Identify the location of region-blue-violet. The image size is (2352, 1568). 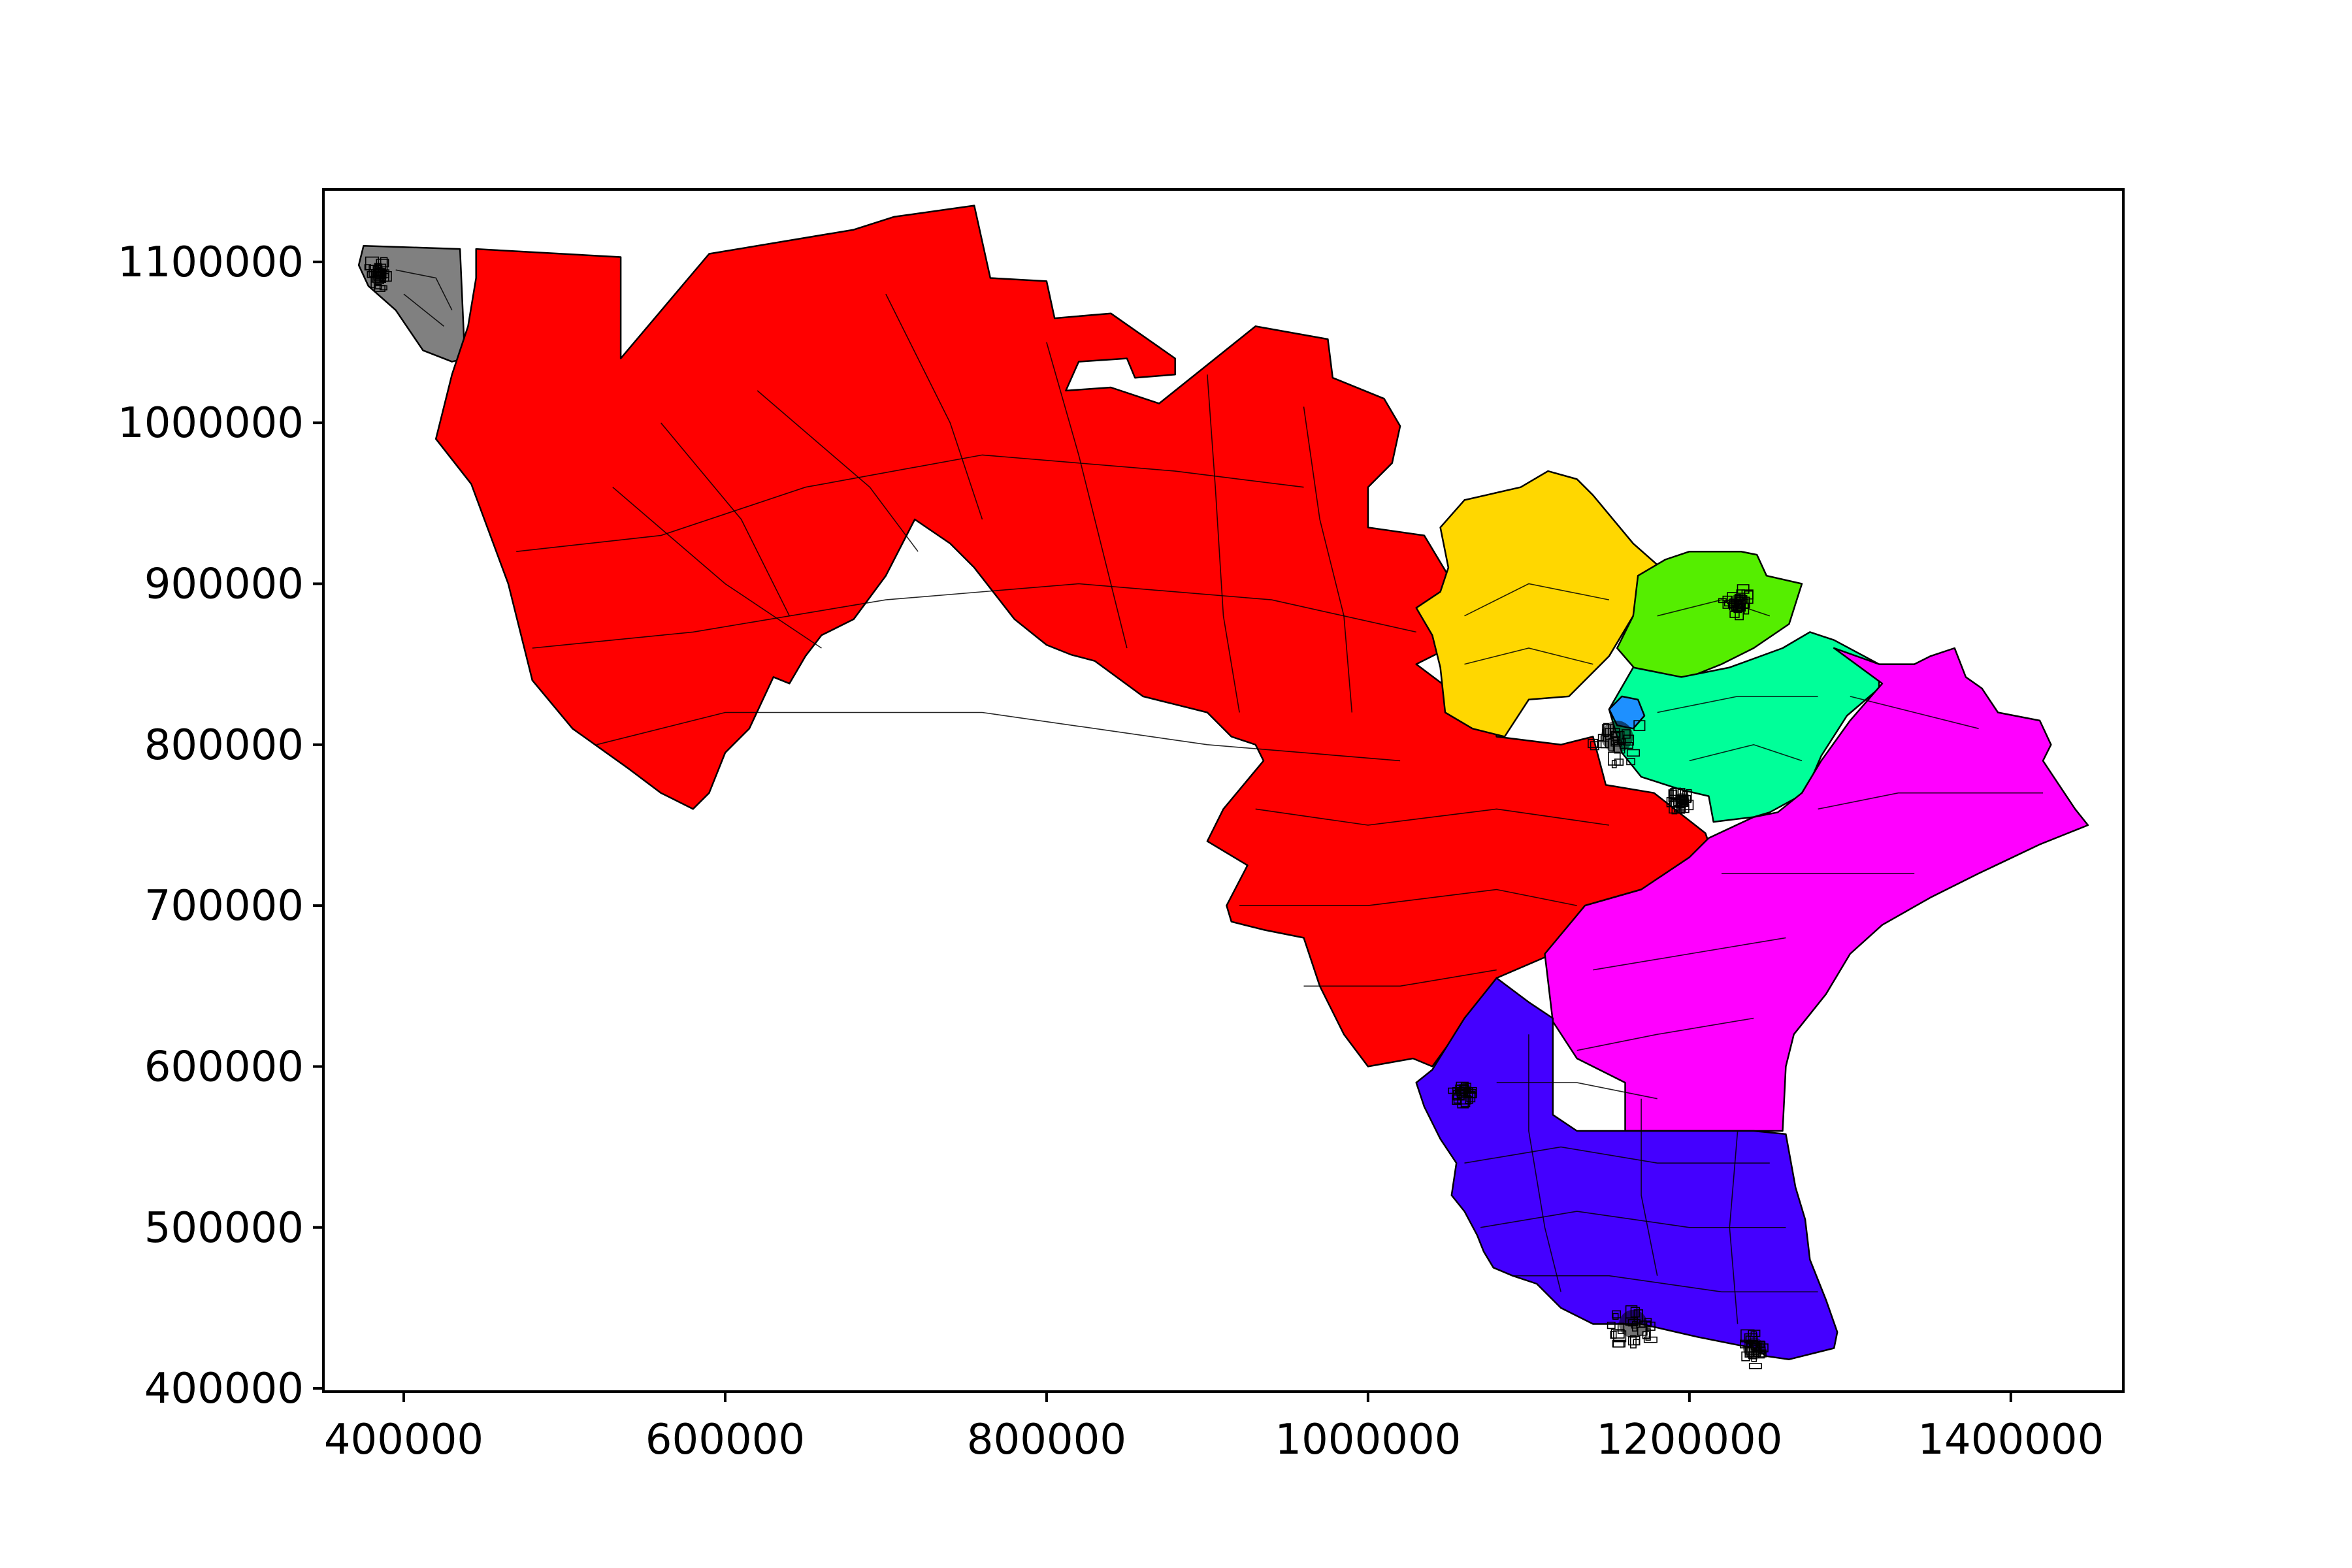
(1626, 1168).